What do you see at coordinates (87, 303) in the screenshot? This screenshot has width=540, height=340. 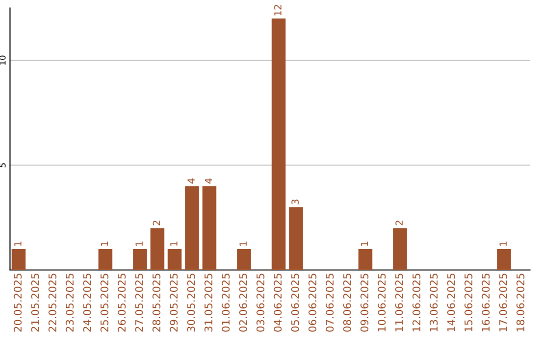 I see `x-tick-label: 24.05.2025` at bounding box center [87, 303].